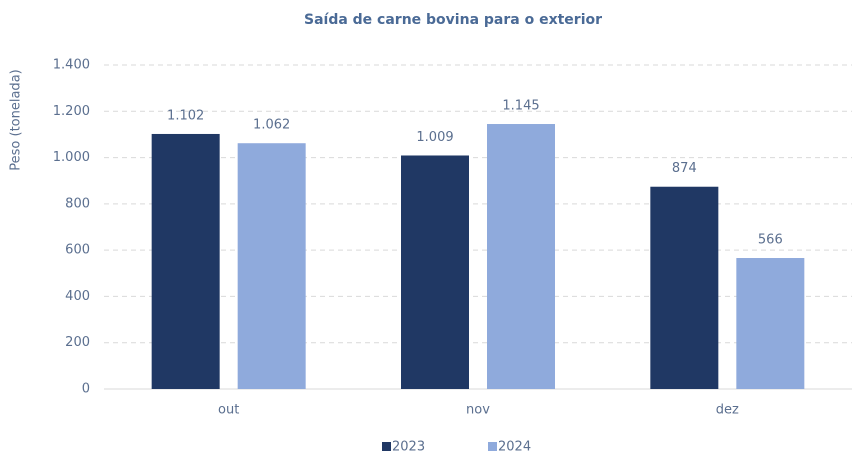 The width and height of the screenshot is (854, 454). I want to click on y-tick-label: 1.000, so click(71, 157).